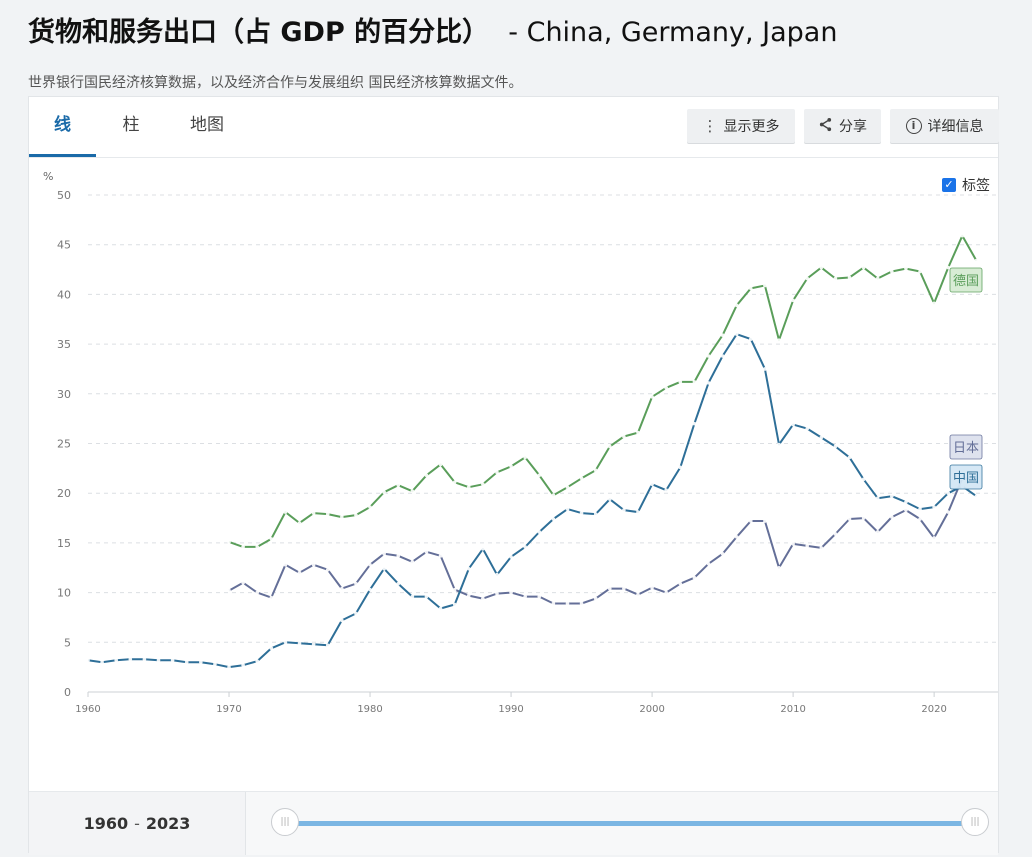 The height and width of the screenshot is (857, 1032). I want to click on tab-bar: 柱, so click(131, 125).